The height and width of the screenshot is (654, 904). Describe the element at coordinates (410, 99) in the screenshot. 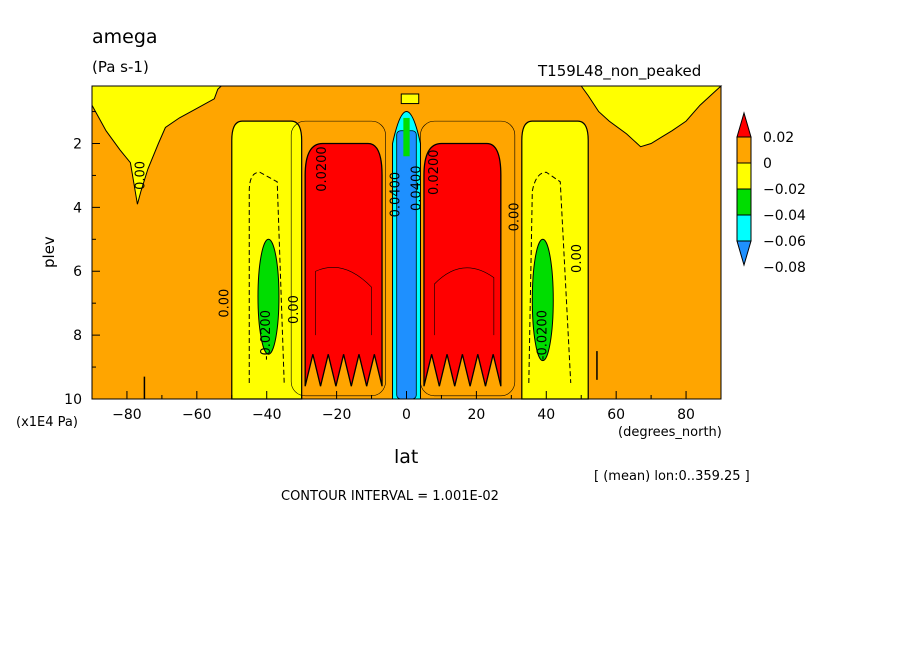

I see `region-top-blob` at that location.